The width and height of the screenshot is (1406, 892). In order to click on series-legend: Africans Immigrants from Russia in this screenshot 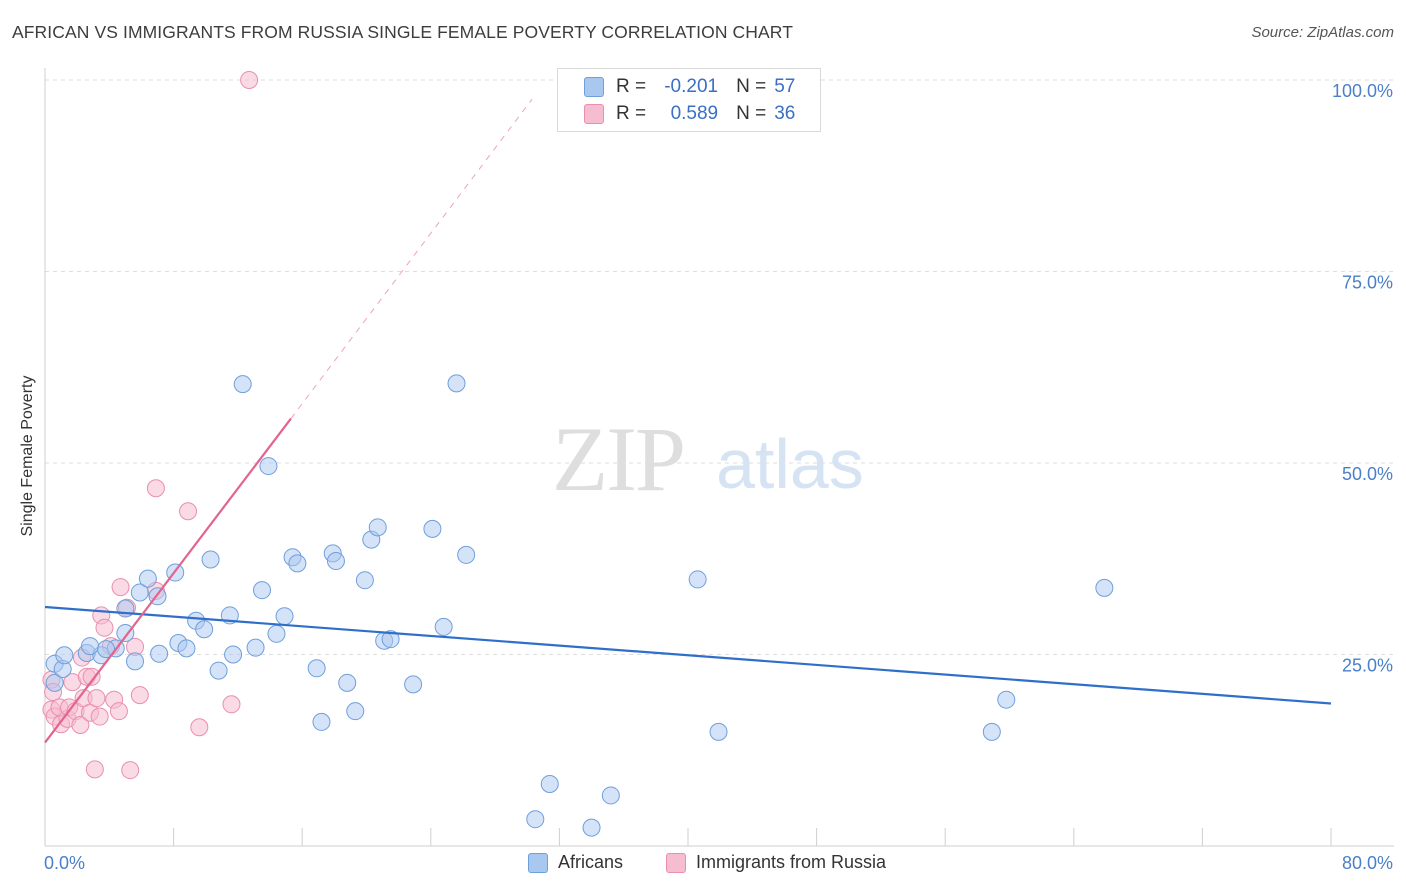, I will do `click(703, 865)`.